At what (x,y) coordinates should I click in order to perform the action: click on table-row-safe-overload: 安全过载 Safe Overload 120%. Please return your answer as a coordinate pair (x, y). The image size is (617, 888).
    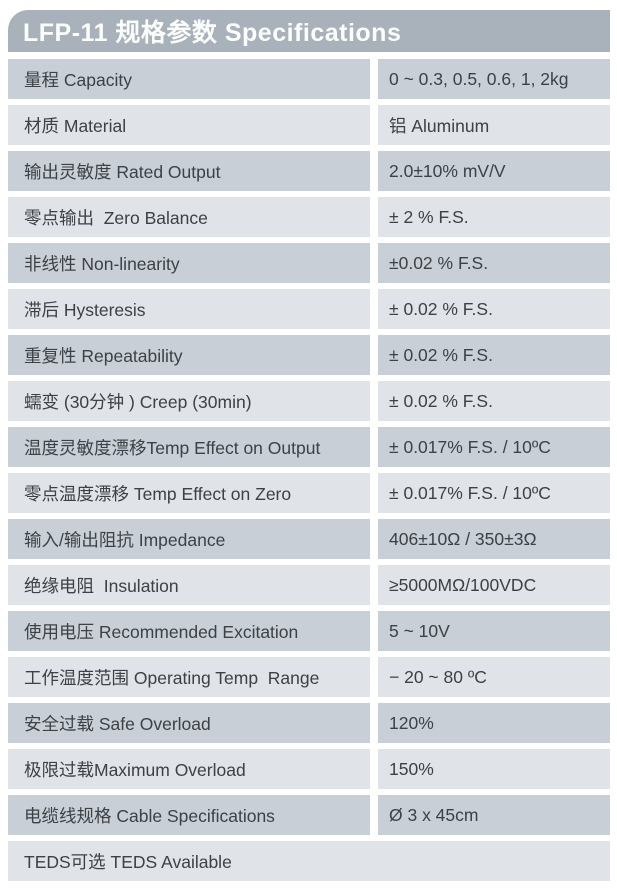
    Looking at the image, I should click on (309, 723).